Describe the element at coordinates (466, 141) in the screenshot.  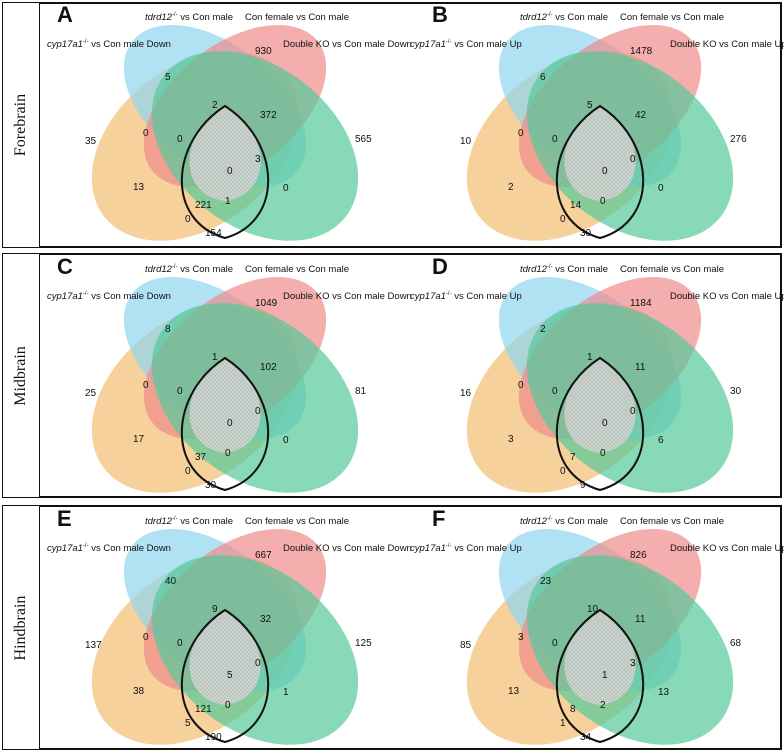
I see `count-y-only: 10` at that location.